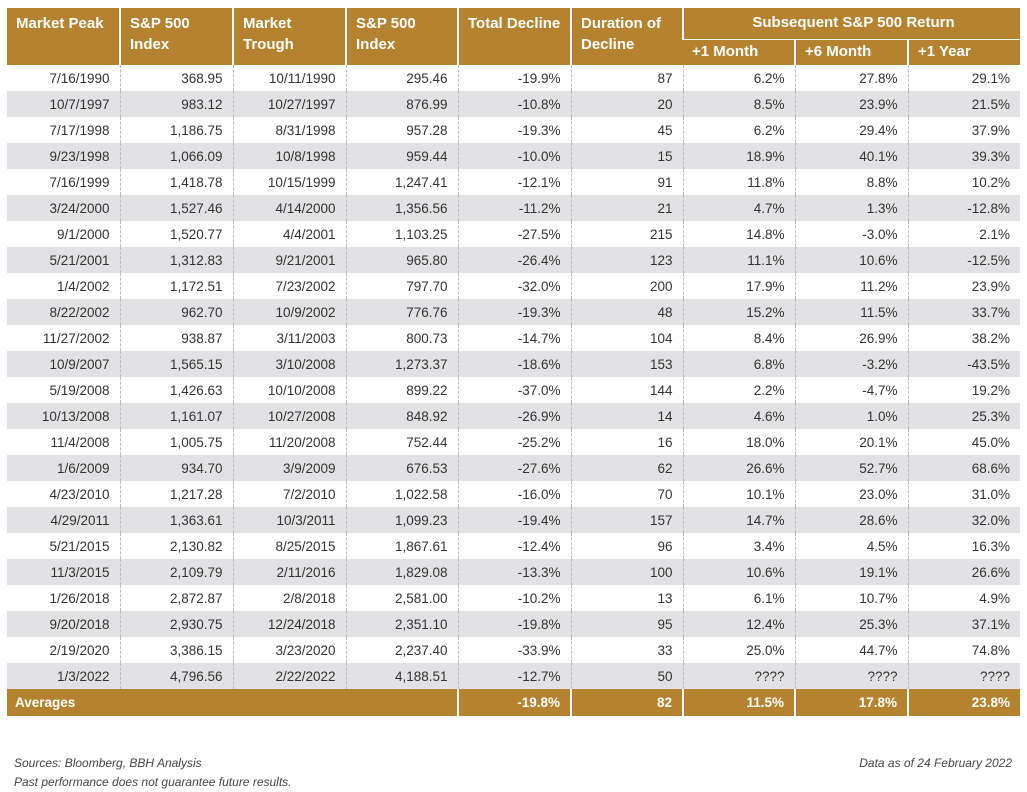 Image resolution: width=1027 pixels, height=792 pixels. What do you see at coordinates (626, 286) in the screenshot?
I see `cell-duration: 200` at bounding box center [626, 286].